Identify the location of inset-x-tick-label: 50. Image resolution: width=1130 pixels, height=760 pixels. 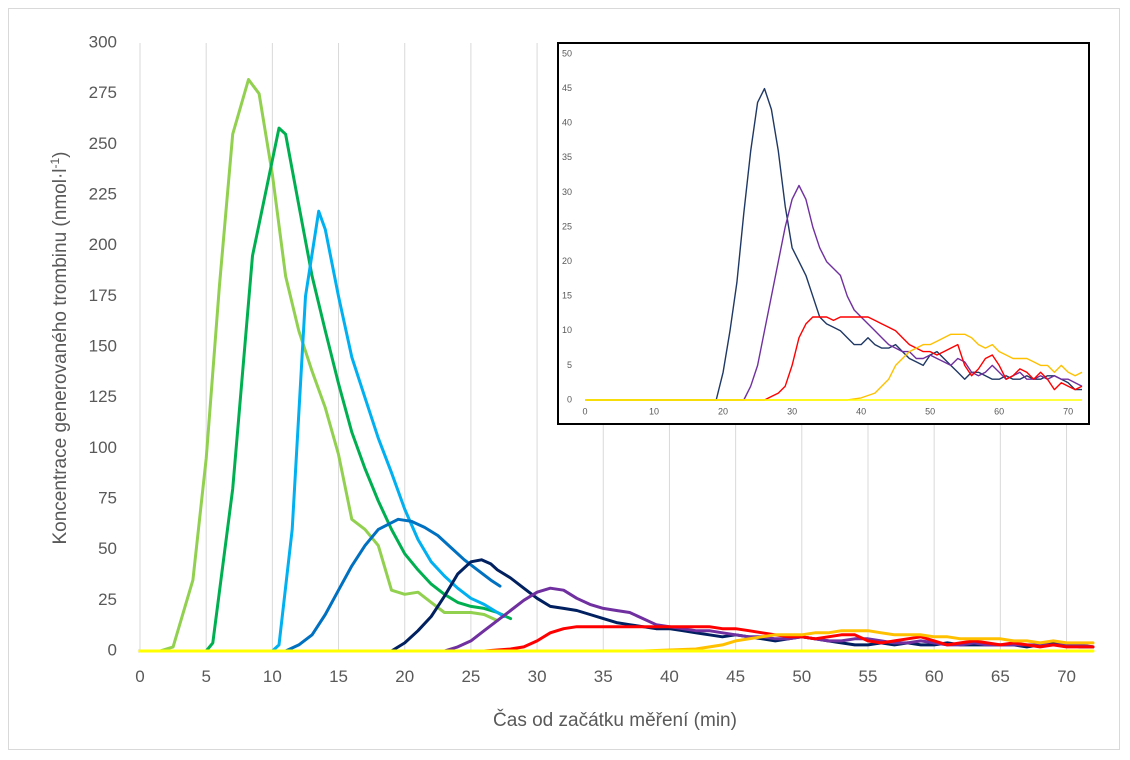
(930, 411).